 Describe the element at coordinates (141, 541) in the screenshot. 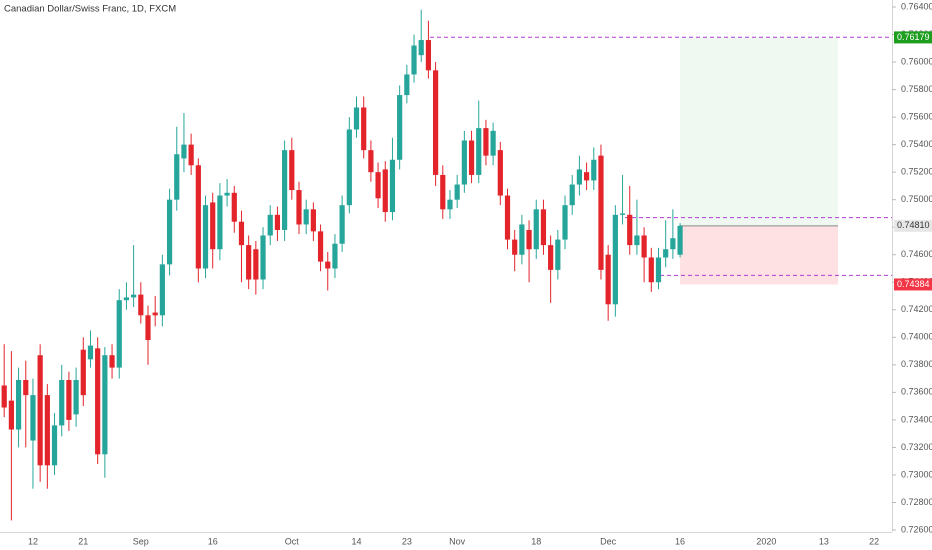

I see `x-tick-label: Sep` at that location.